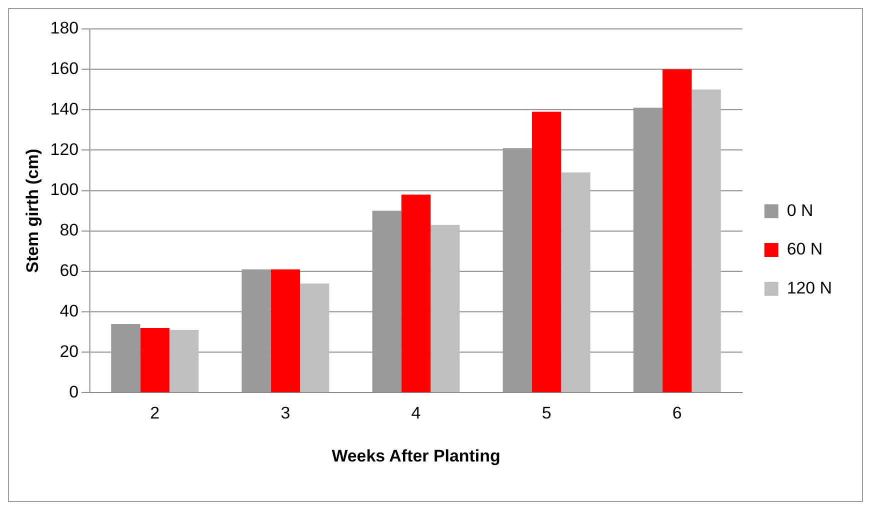 This screenshot has width=873, height=512. What do you see at coordinates (155, 412) in the screenshot?
I see `x-tick-label: 2` at bounding box center [155, 412].